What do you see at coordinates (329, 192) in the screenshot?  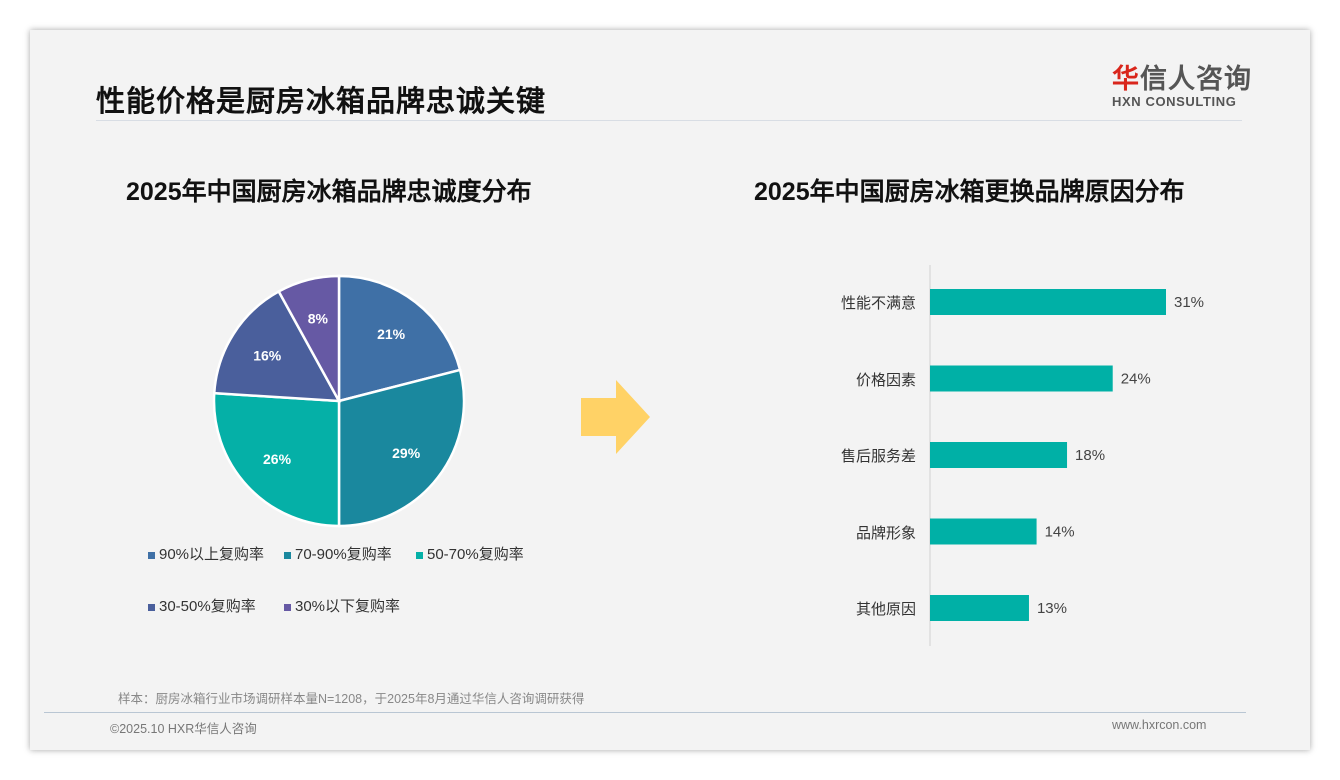 I see `pie-chart-title: 2025年中国厨房冰箱品牌忠诚度分布` at bounding box center [329, 192].